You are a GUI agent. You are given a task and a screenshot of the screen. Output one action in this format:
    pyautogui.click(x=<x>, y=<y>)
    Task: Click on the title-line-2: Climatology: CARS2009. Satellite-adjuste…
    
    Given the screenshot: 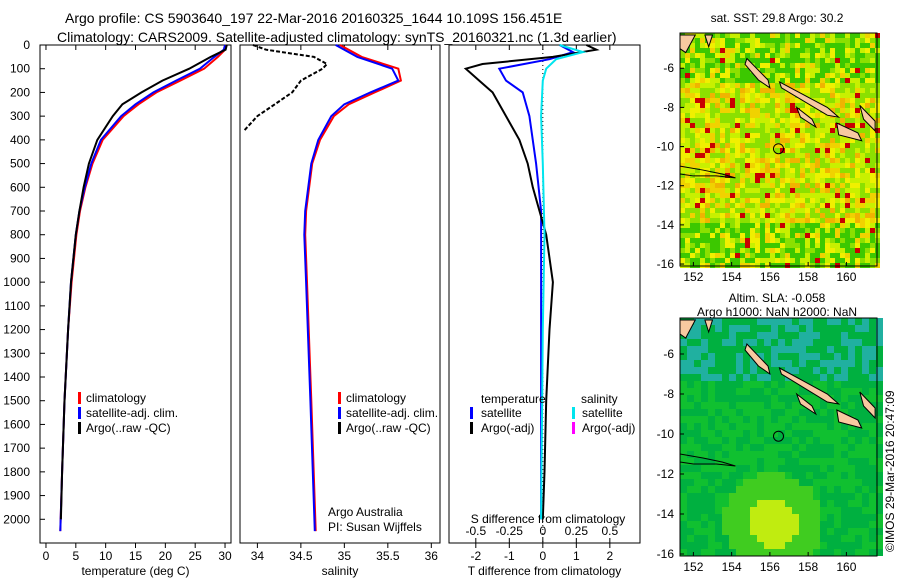 What is the action you would take?
    pyautogui.click(x=337, y=37)
    